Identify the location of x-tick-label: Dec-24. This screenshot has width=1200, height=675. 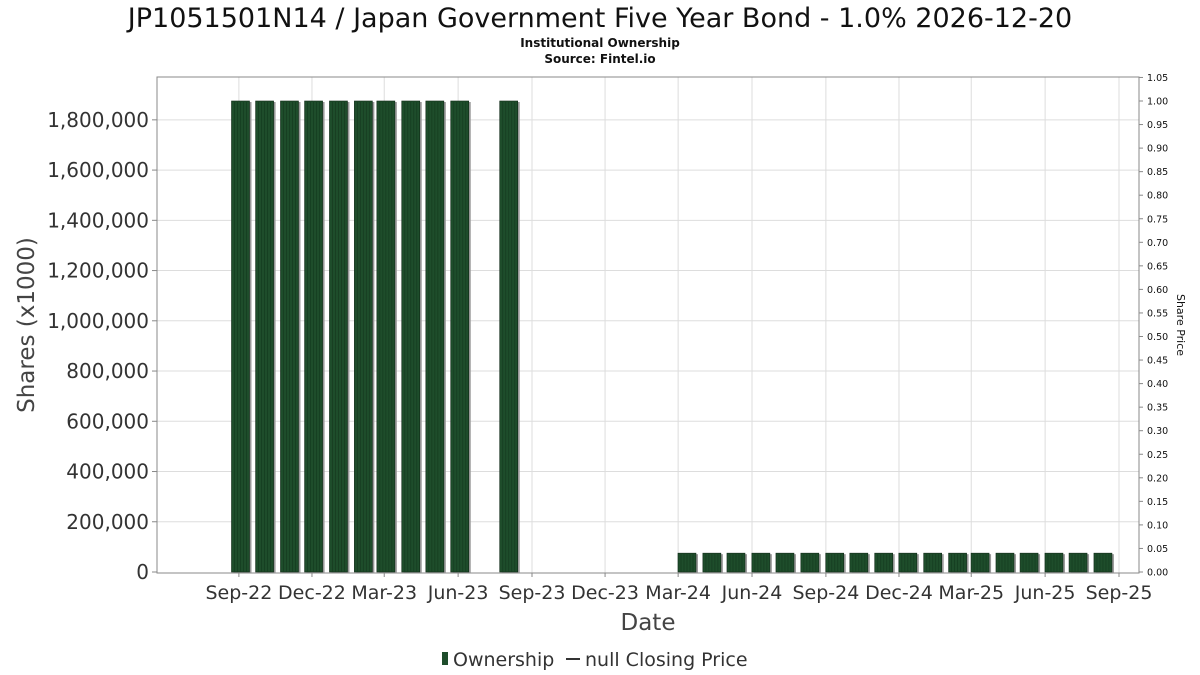
(899, 593).